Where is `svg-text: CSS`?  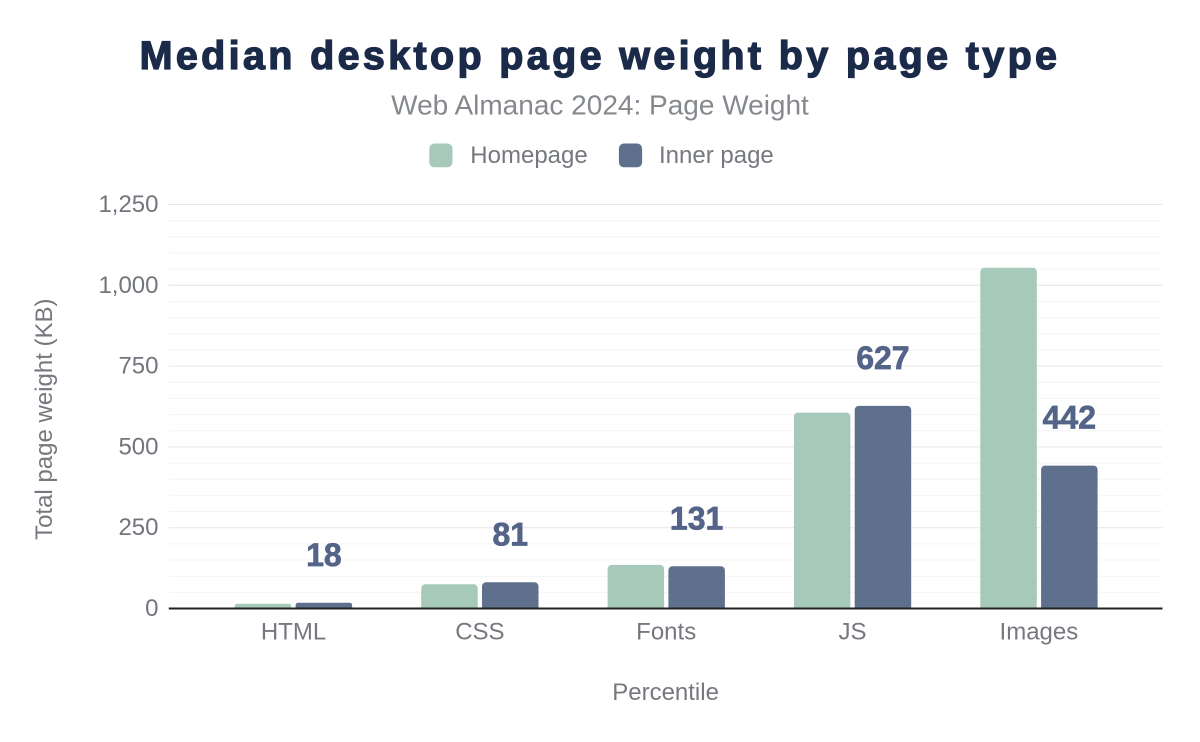
svg-text: CSS is located at coordinates (479, 632).